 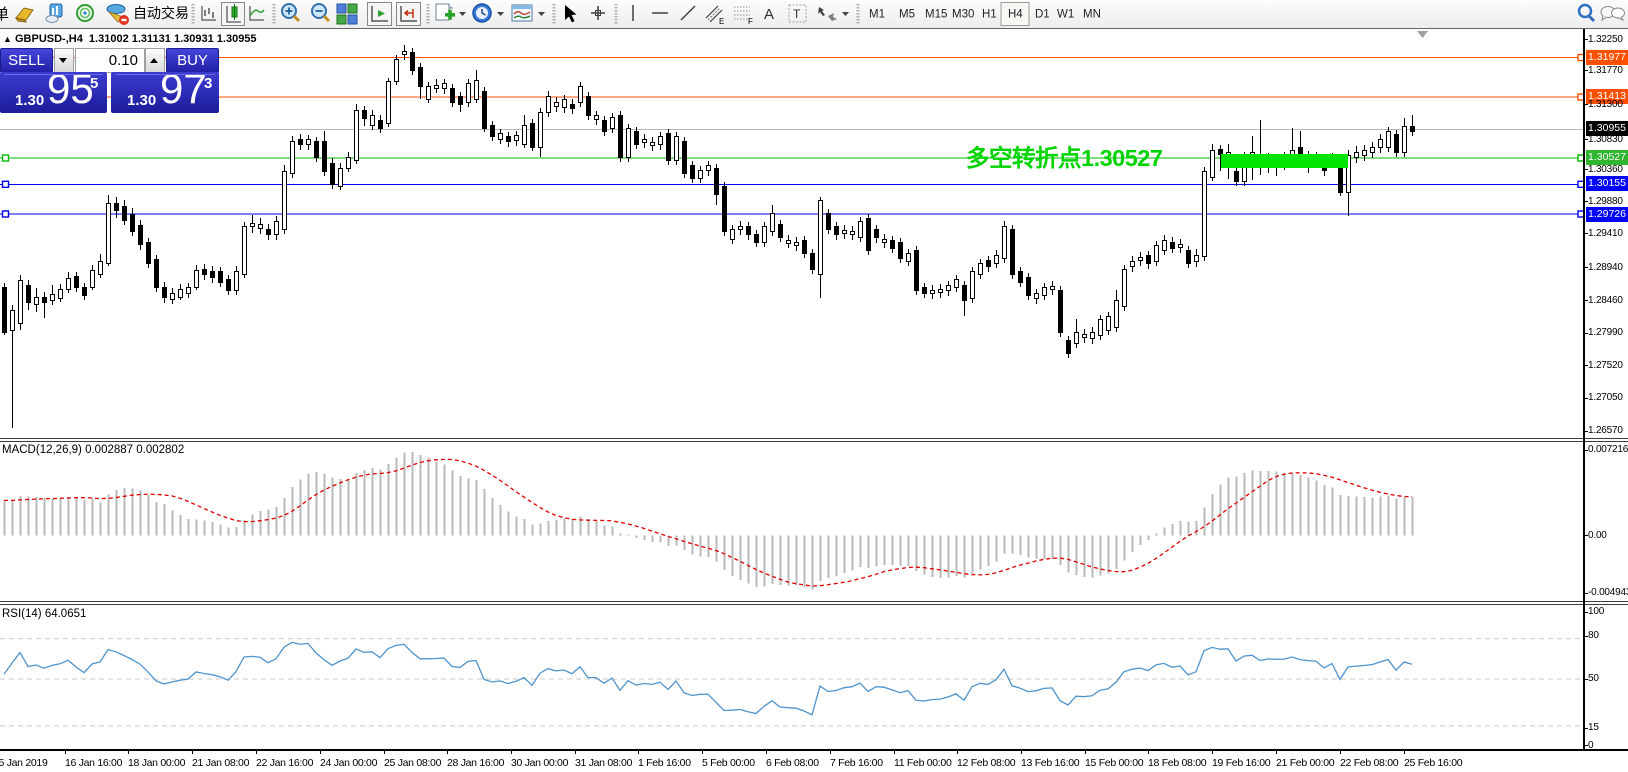 What do you see at coordinates (161, 13) in the screenshot?
I see `svg-text: 自动交易` at bounding box center [161, 13].